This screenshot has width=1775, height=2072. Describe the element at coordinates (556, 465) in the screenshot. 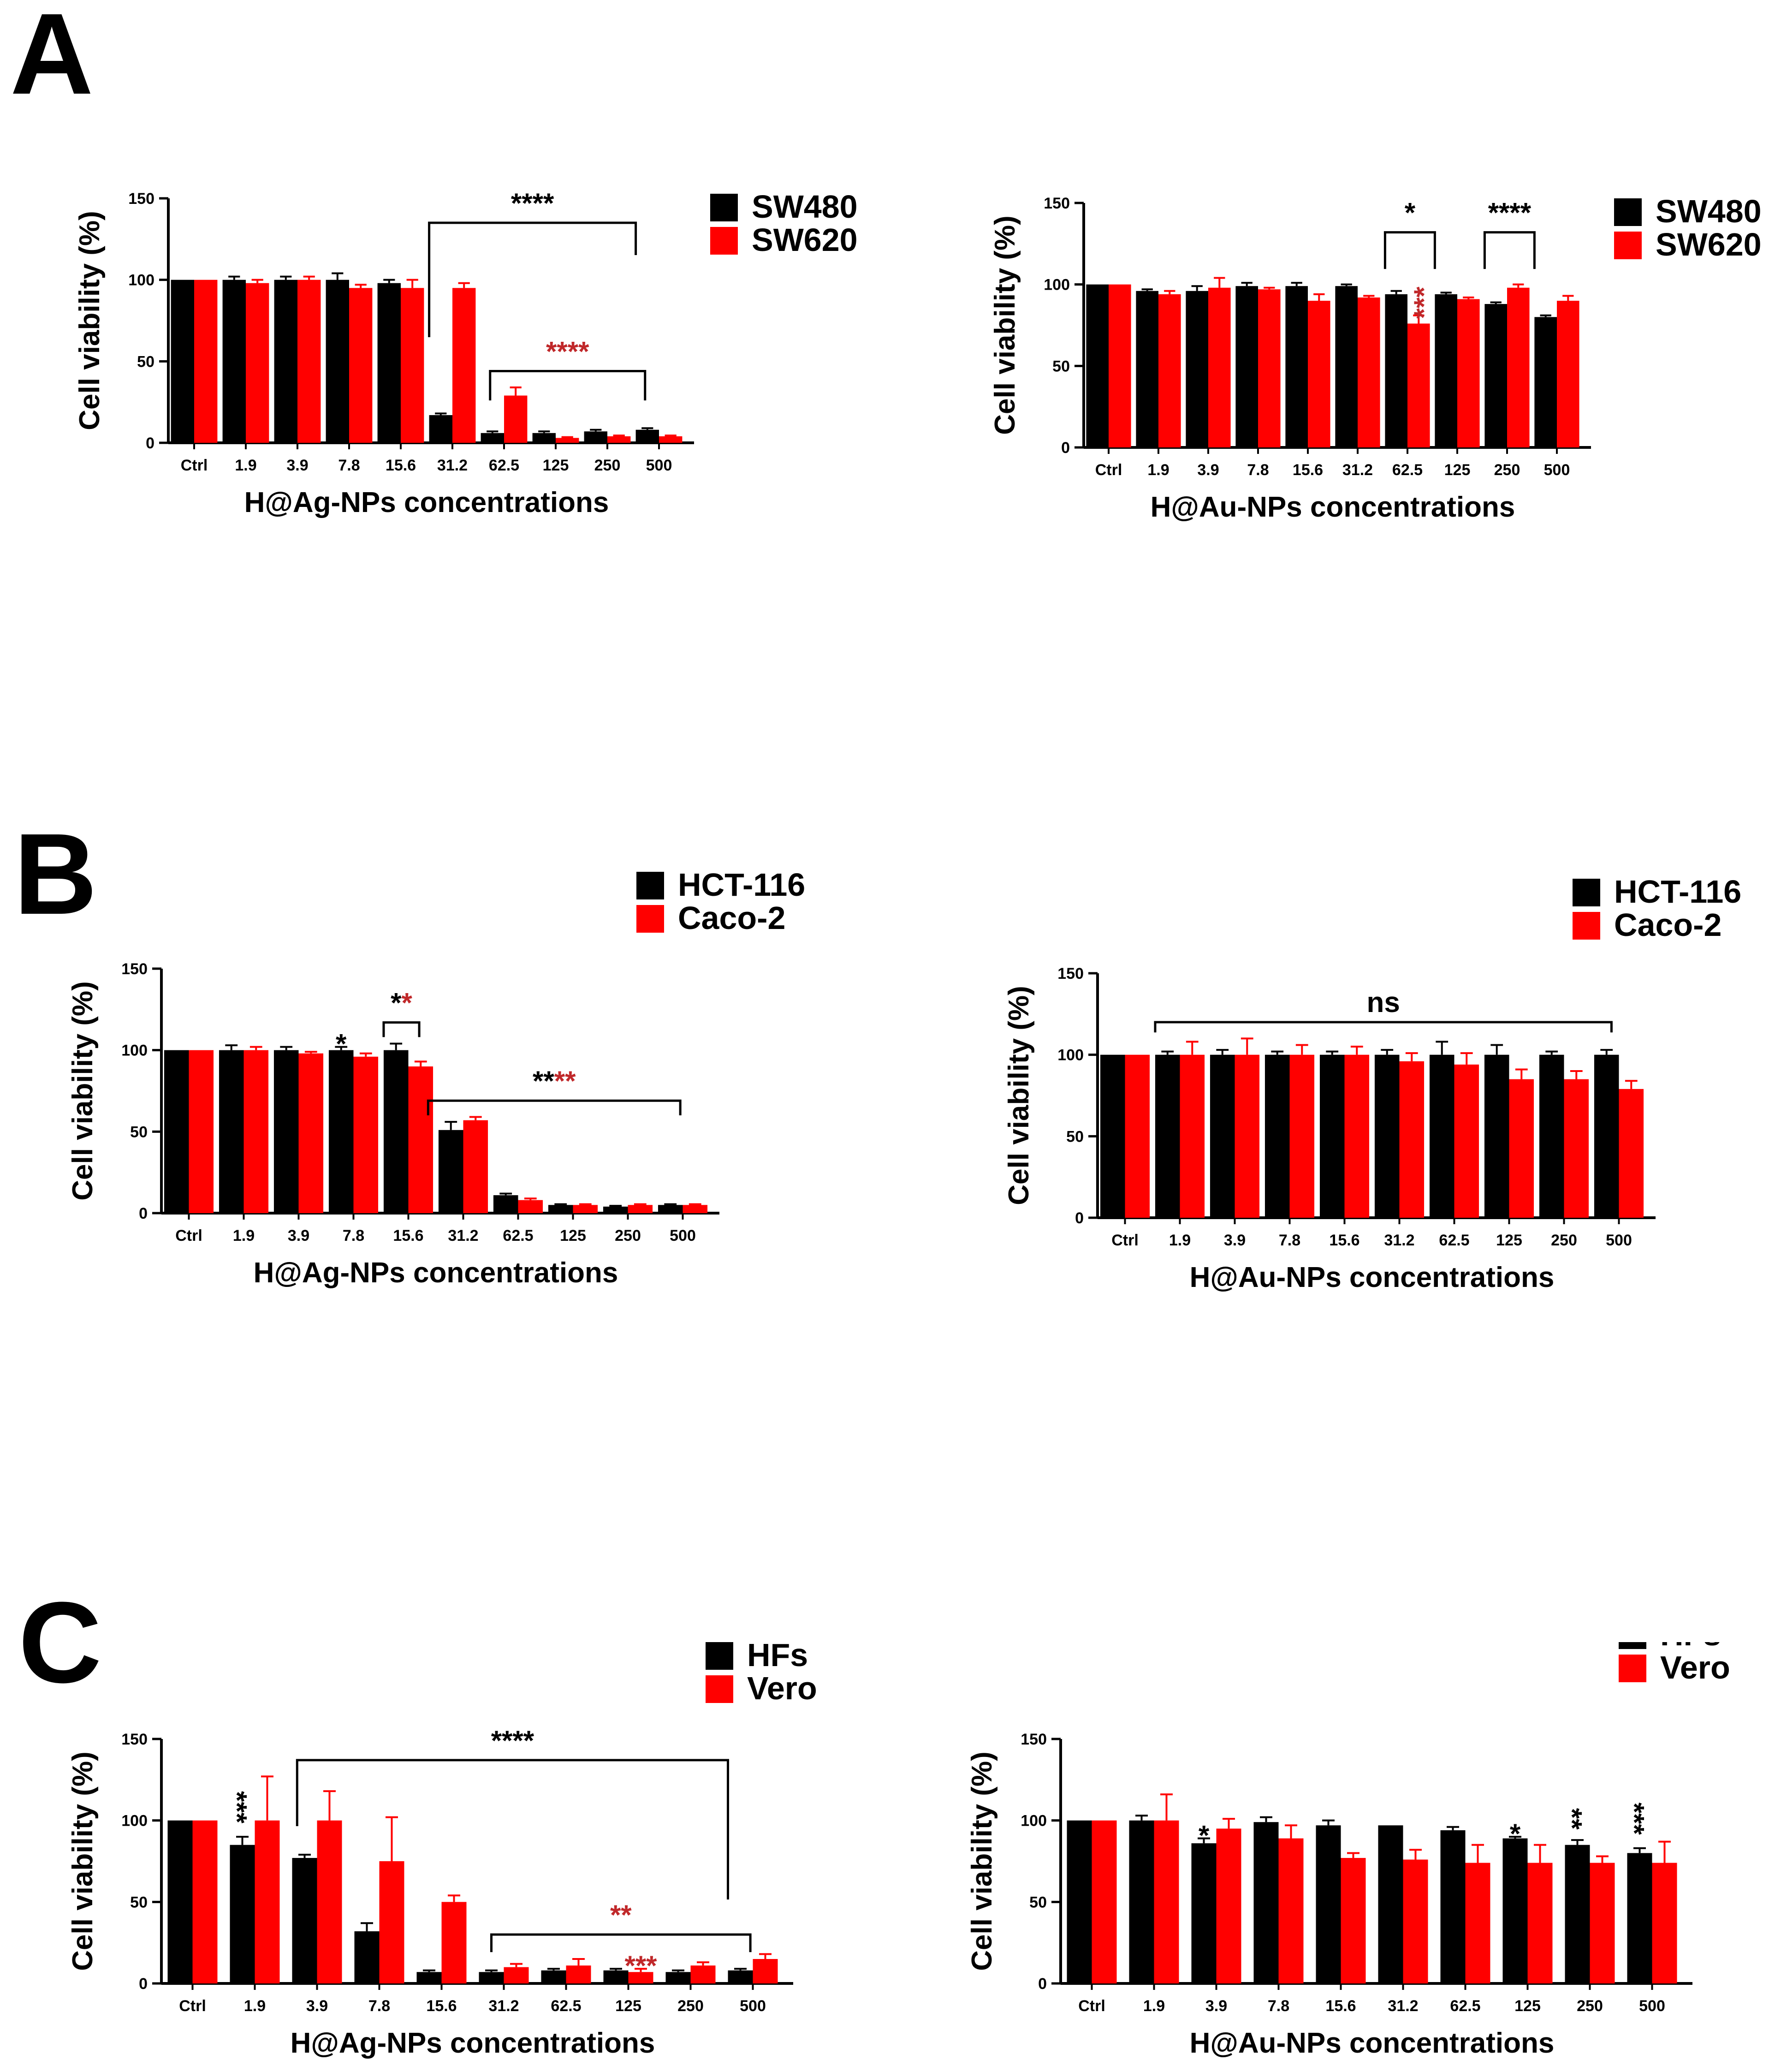

I see `chart-0-x-tick-label: 125` at that location.